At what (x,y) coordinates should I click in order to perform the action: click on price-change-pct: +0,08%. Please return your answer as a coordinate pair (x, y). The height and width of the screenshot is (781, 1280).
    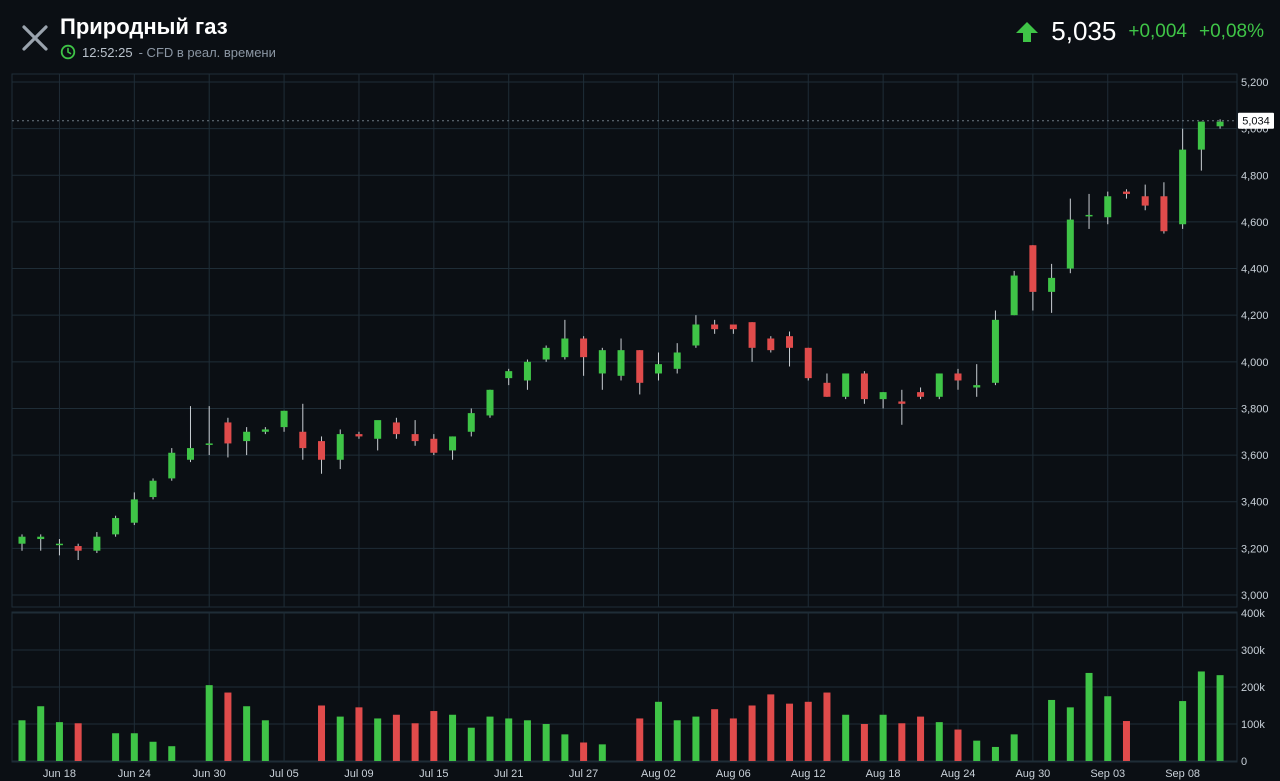
    Looking at the image, I should click on (1231, 31).